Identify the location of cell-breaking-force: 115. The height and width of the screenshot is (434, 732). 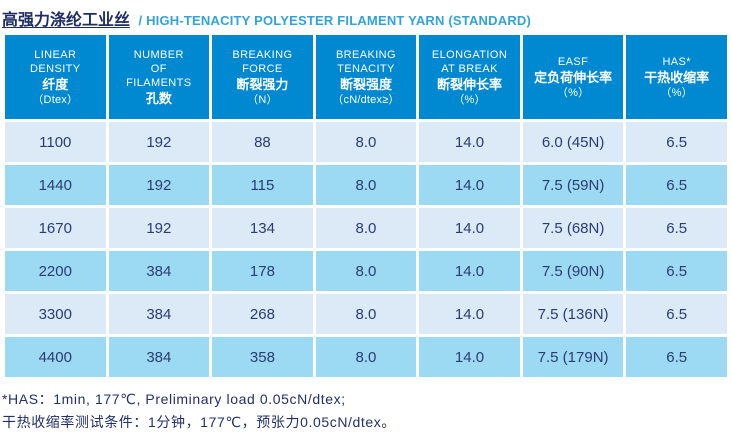
(262, 185).